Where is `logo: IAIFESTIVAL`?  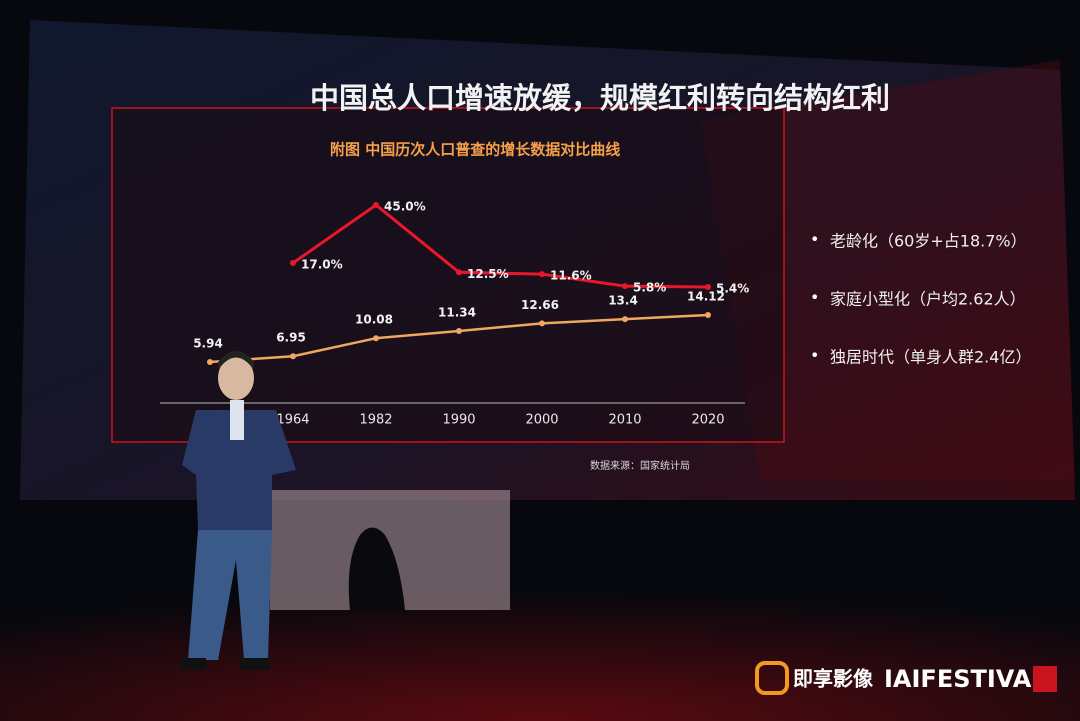 logo: IAIFESTIVAL is located at coordinates (965, 679).